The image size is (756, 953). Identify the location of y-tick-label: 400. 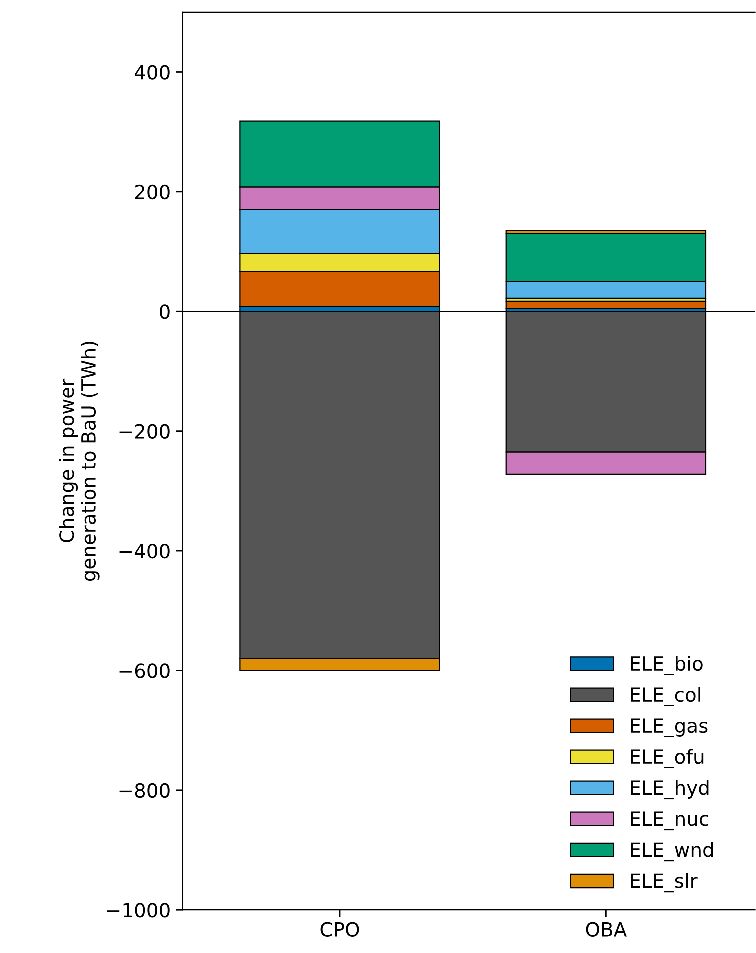
(152, 72).